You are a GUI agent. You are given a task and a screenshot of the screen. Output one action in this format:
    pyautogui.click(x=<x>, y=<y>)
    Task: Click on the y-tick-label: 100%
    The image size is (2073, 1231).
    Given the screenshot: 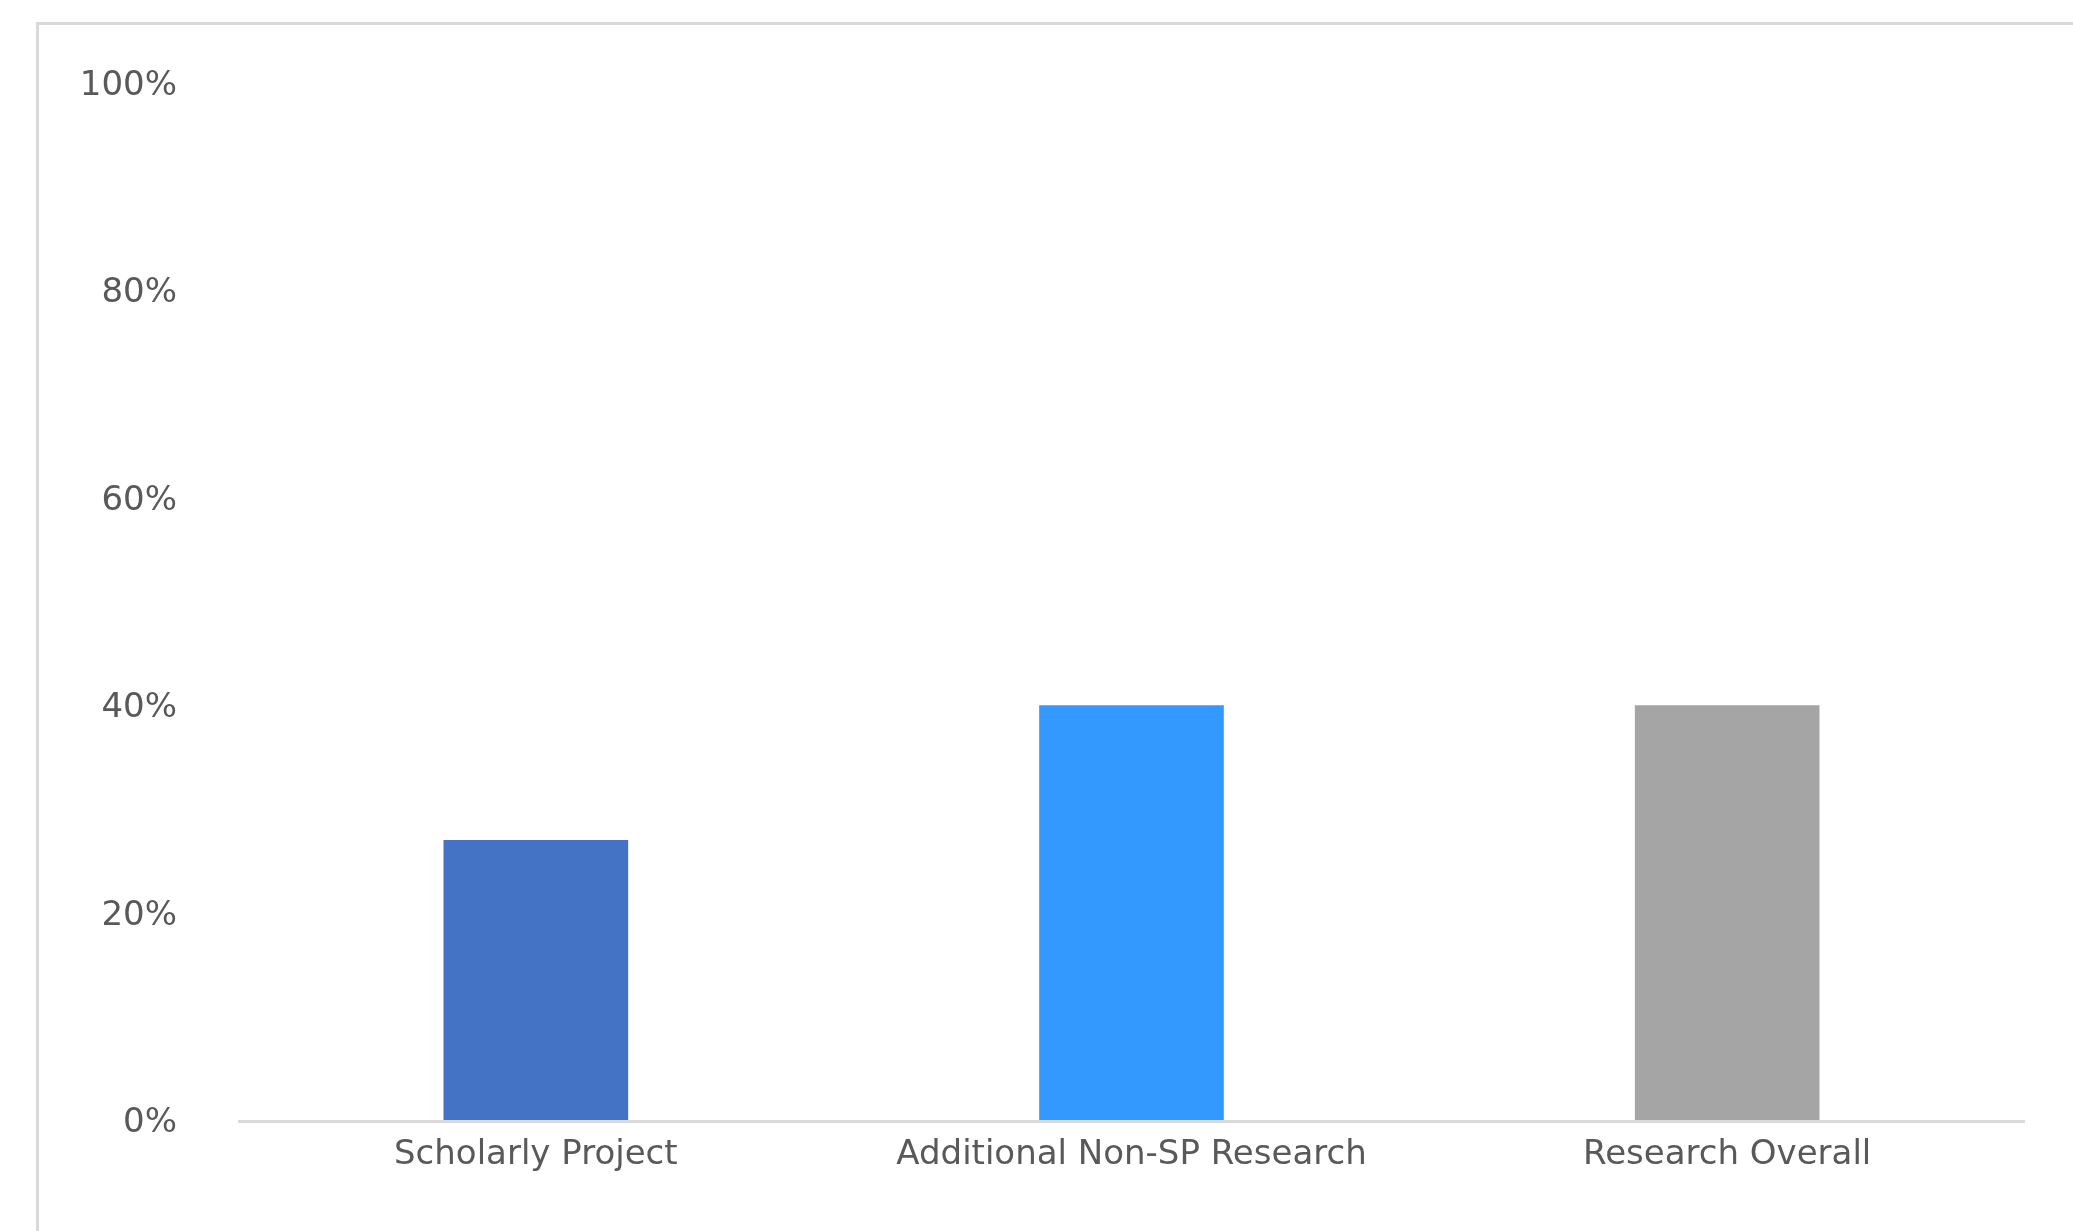 What is the action you would take?
    pyautogui.click(x=128, y=82)
    